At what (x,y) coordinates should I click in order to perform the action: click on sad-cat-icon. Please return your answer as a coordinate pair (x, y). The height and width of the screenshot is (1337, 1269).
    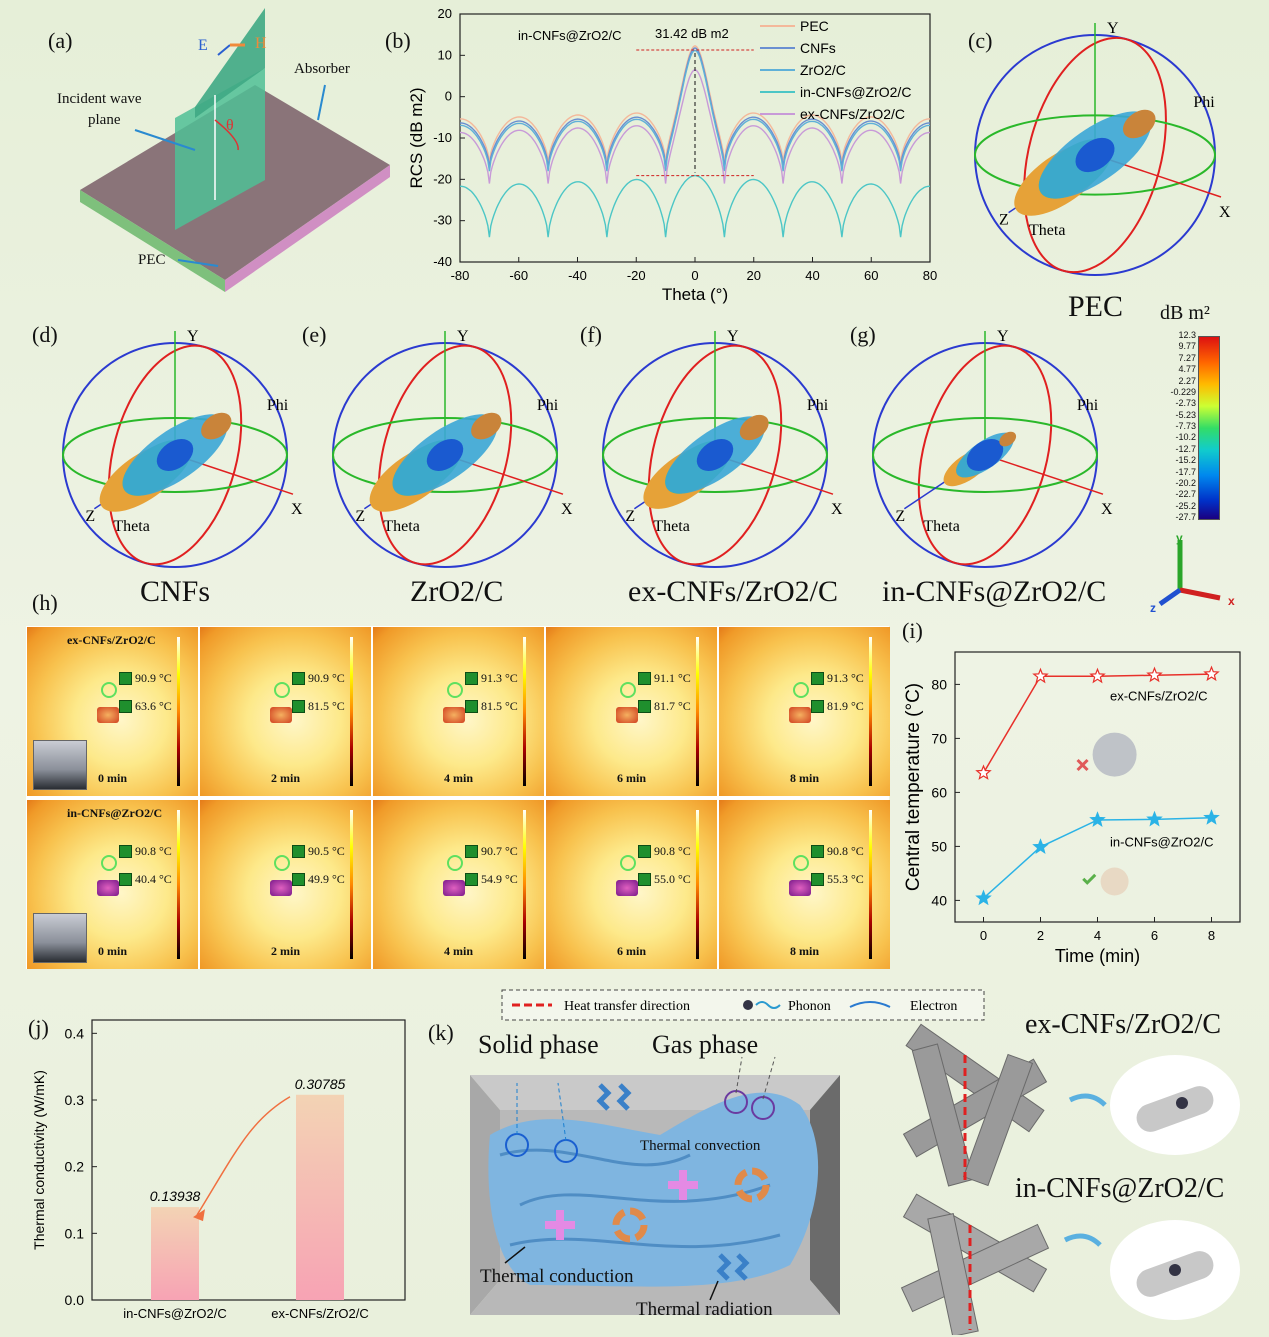
    Looking at the image, I should click on (1114, 754).